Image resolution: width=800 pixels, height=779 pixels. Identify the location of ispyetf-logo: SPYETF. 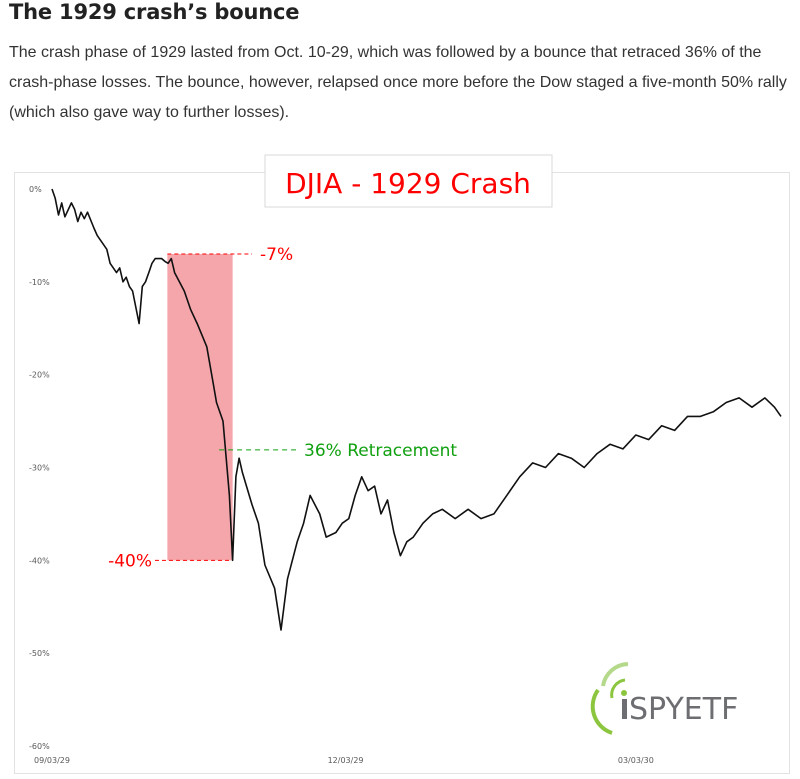
(664, 698).